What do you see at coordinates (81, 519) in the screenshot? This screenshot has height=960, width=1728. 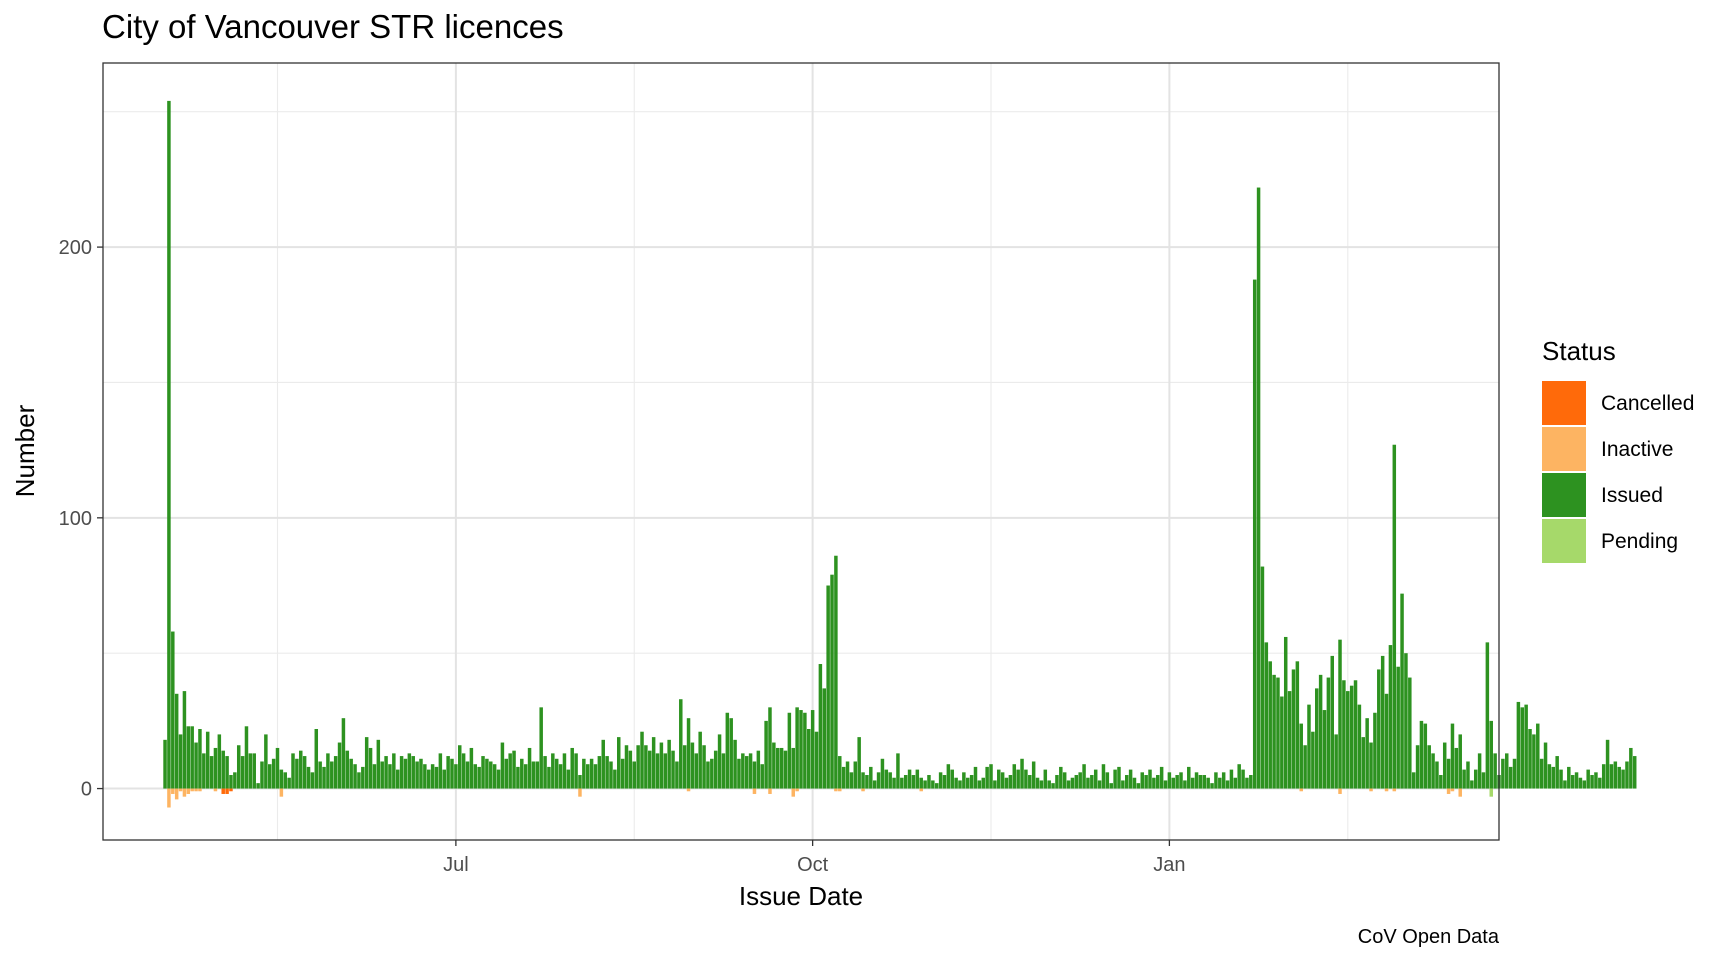 I see `y-axis: 0 100 200` at bounding box center [81, 519].